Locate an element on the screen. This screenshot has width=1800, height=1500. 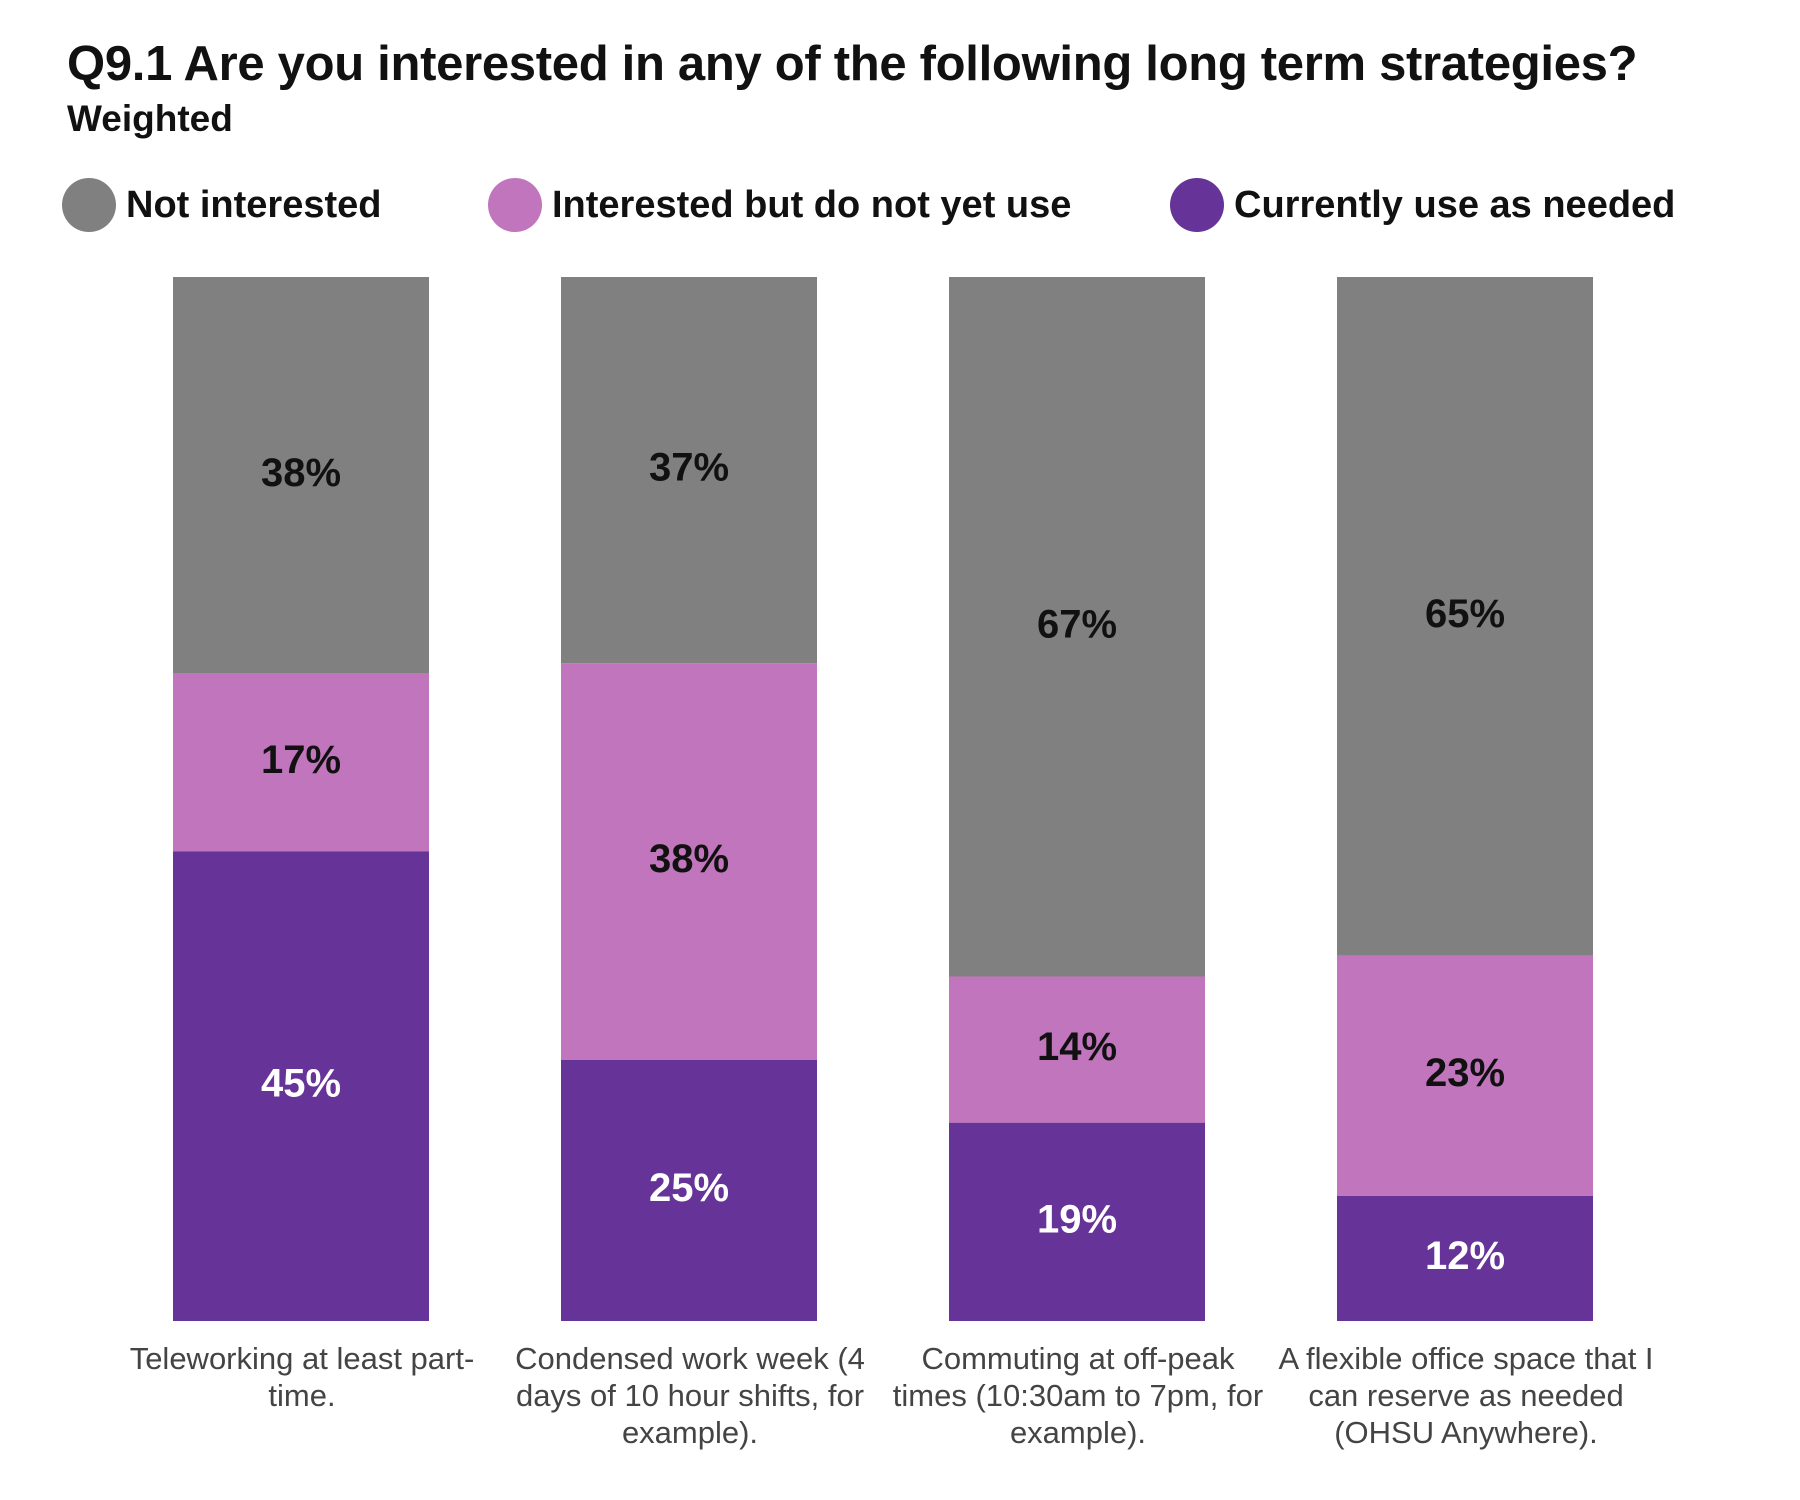
bar-segment-flexible-office-not-interested is located at coordinates (1465, 616).